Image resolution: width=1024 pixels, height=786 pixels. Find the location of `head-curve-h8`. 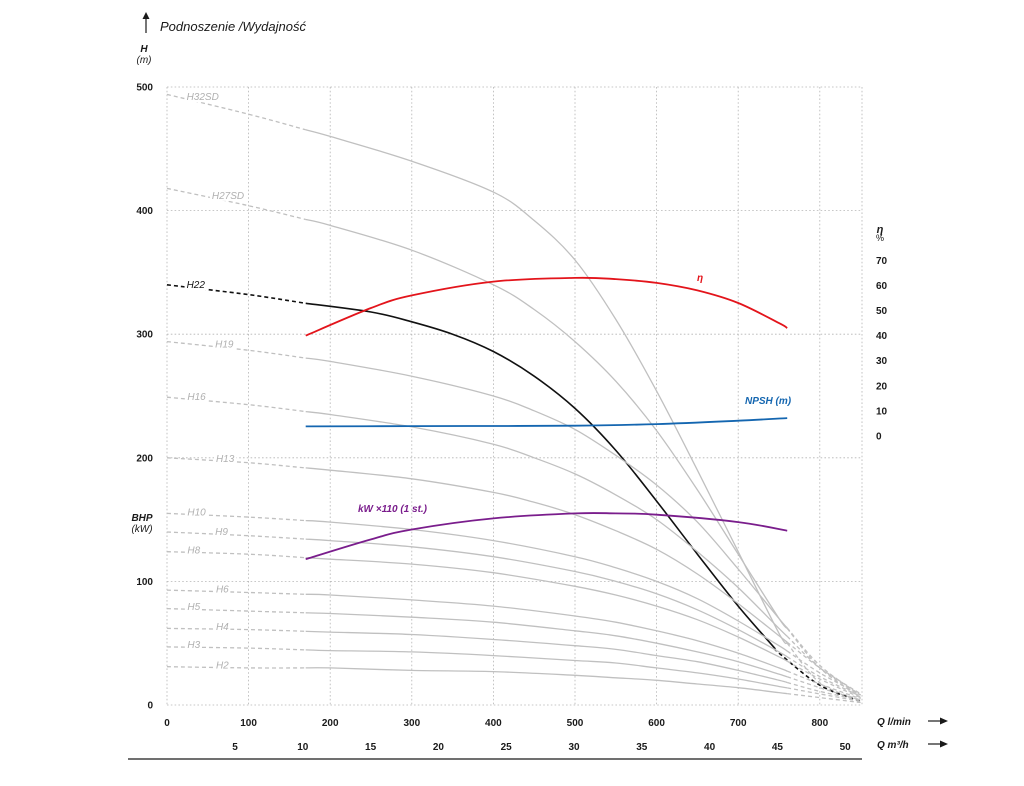

head-curve-h8 is located at coordinates (546, 609).